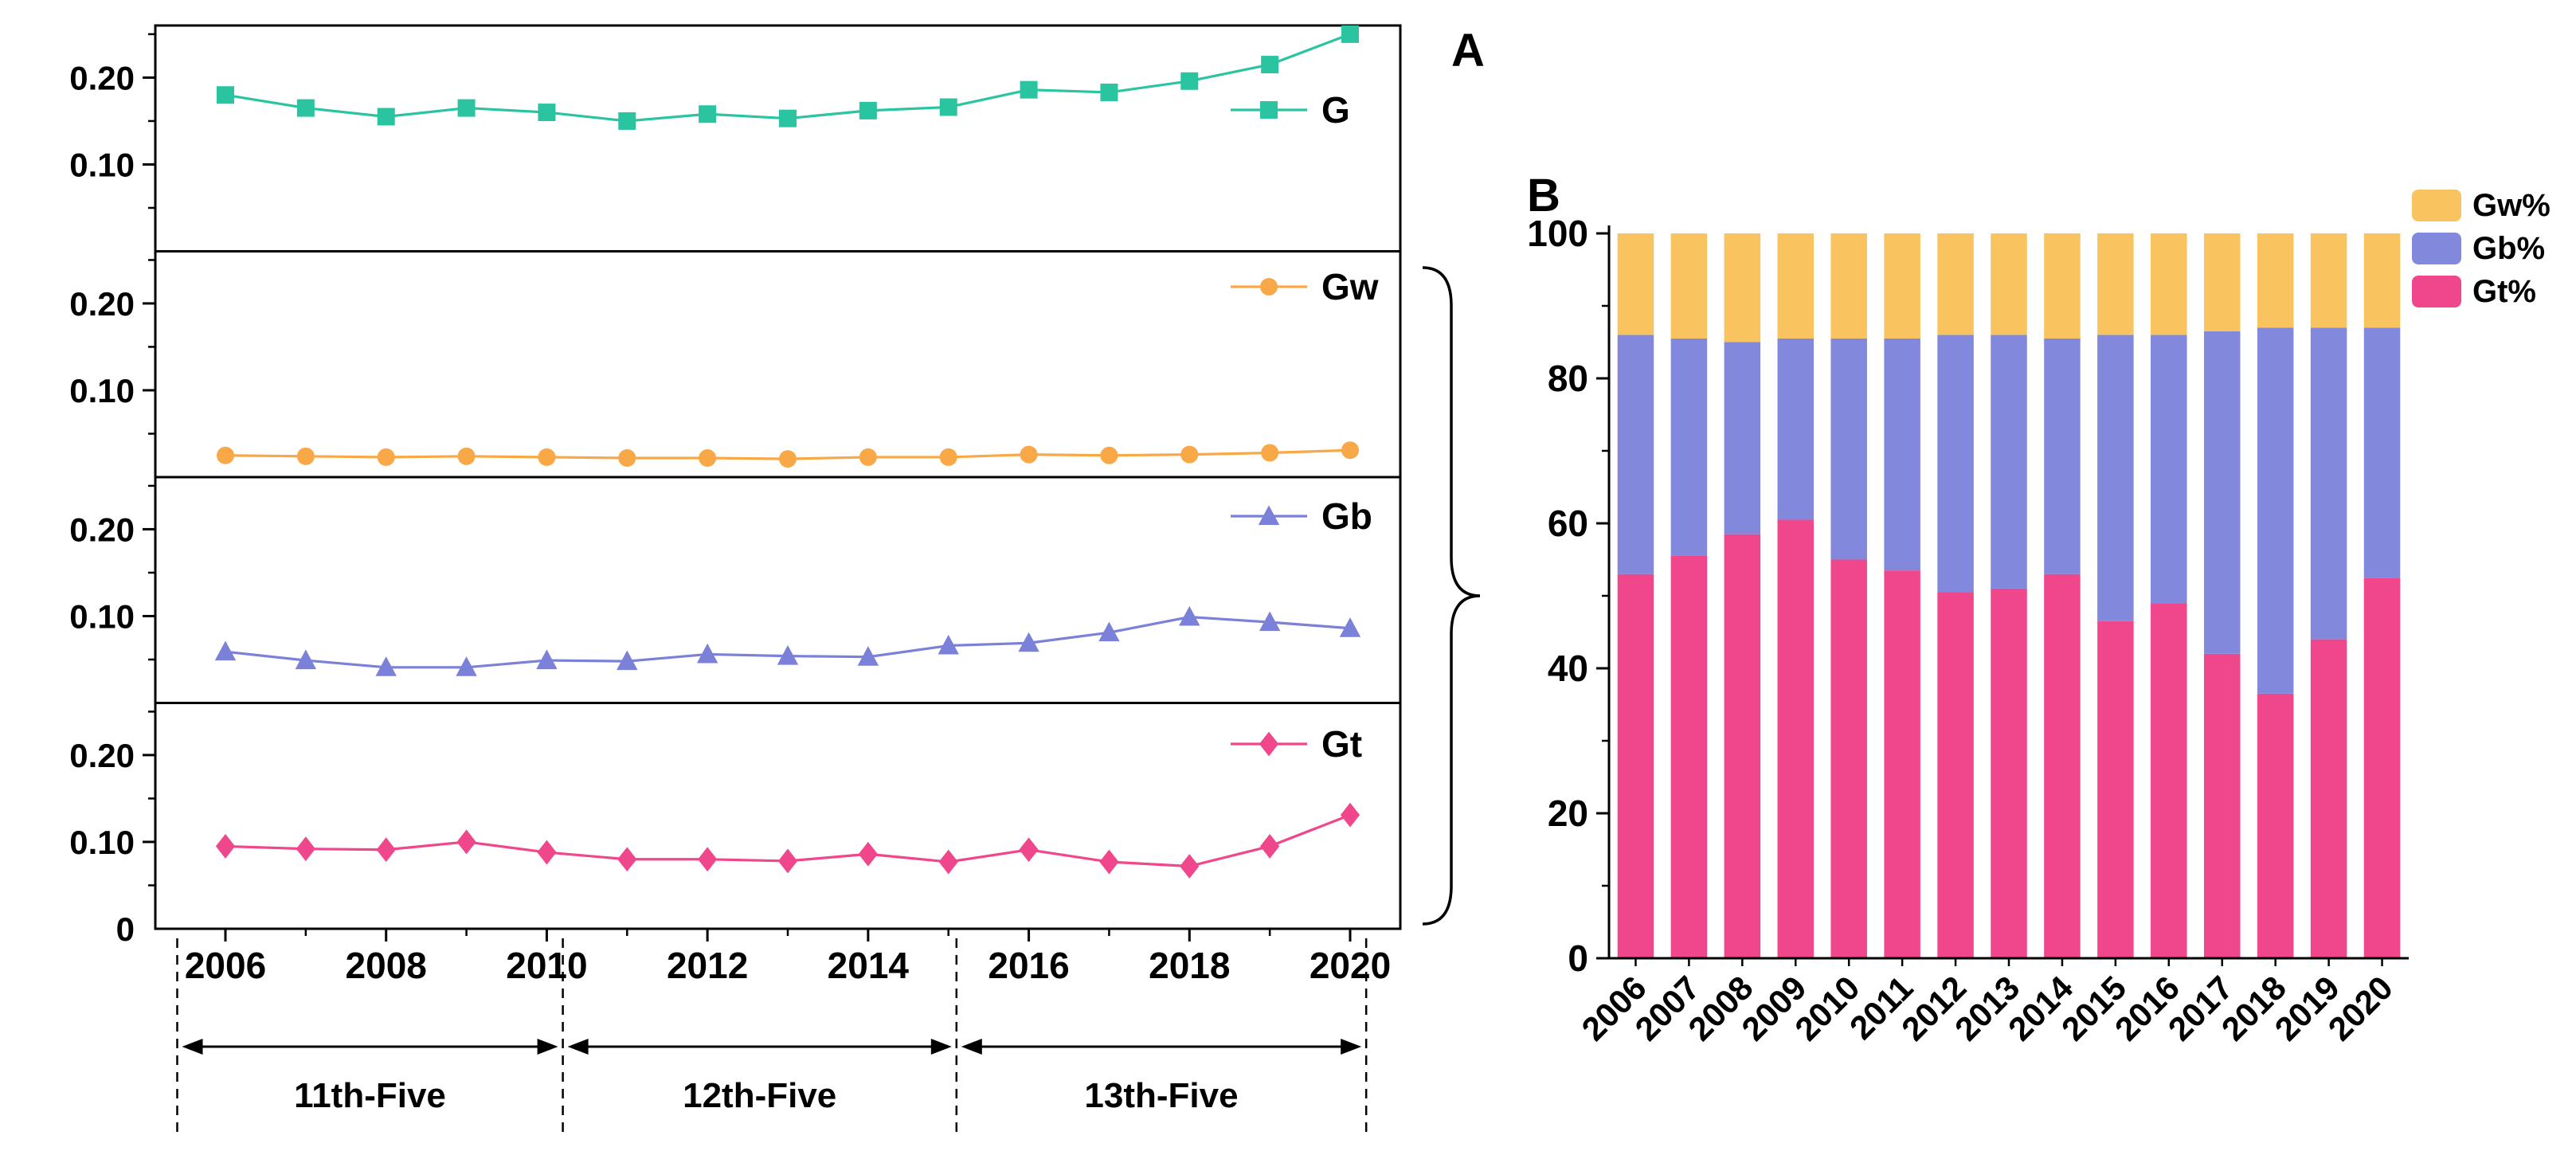 This screenshot has width=2576, height=1151. Describe the element at coordinates (386, 965) in the screenshot. I see `x-tick-label-2008: 2008` at that location.